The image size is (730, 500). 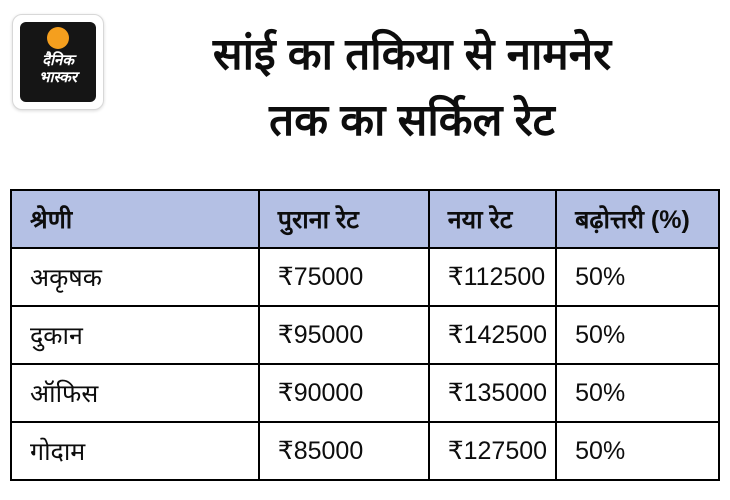 What do you see at coordinates (492, 277) in the screenshot?
I see `cell-new-rate: ₹112500` at bounding box center [492, 277].